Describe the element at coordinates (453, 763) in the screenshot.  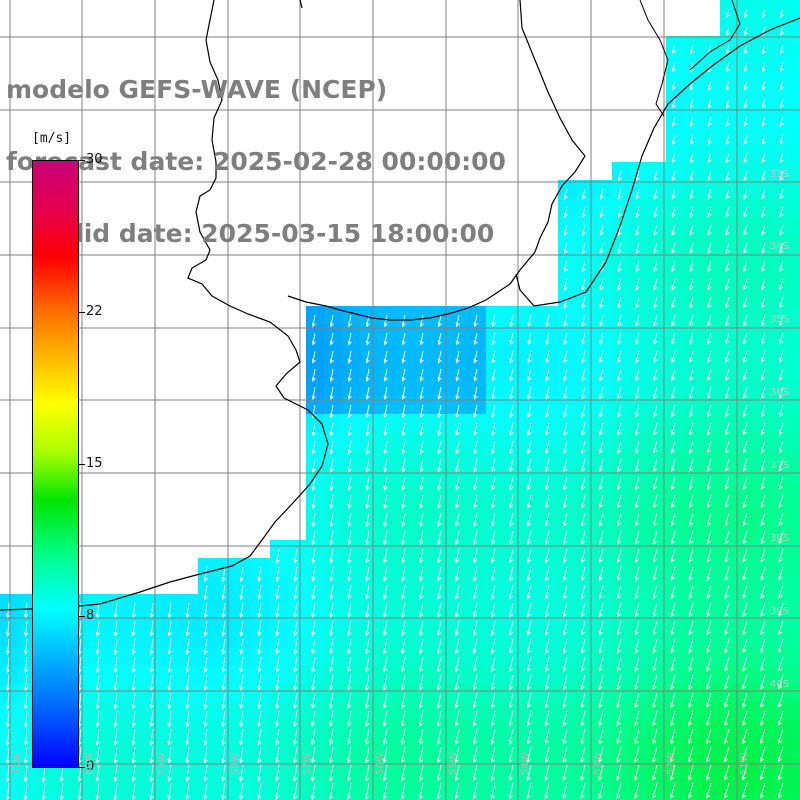
I see `longitude-label: 55W` at that location.